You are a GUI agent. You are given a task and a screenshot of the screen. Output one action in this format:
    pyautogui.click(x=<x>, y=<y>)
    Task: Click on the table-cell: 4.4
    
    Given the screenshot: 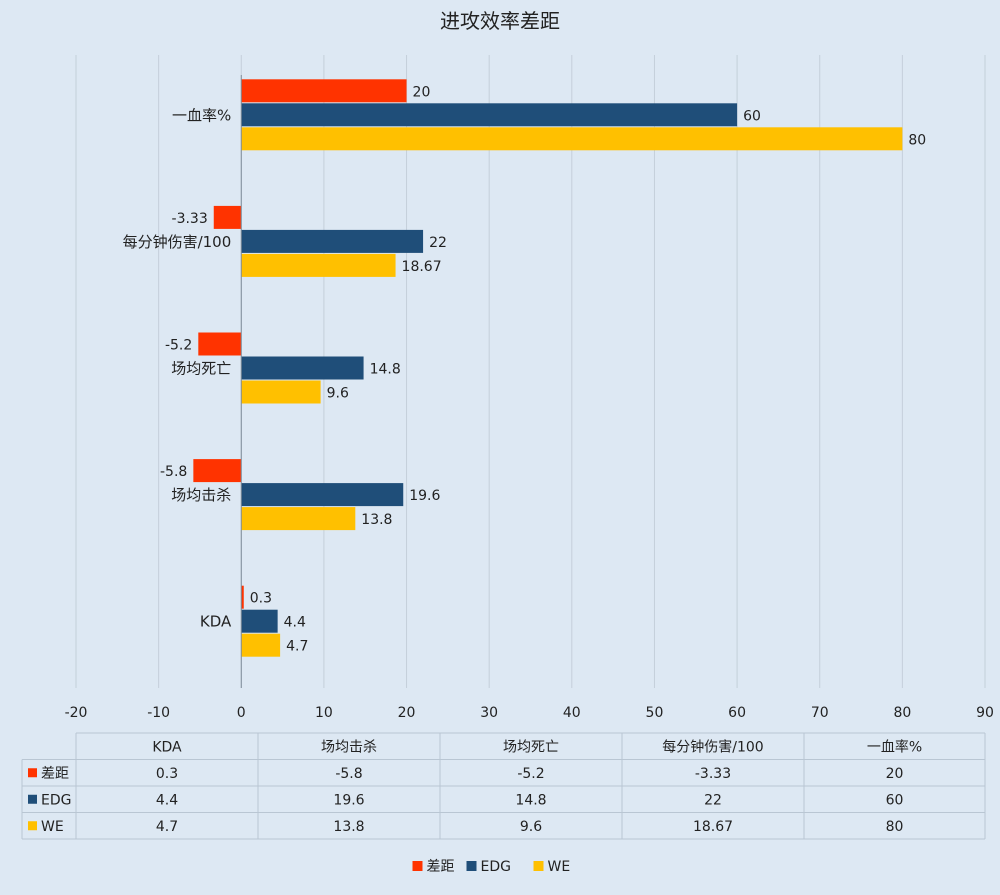 What is the action you would take?
    pyautogui.click(x=167, y=800)
    